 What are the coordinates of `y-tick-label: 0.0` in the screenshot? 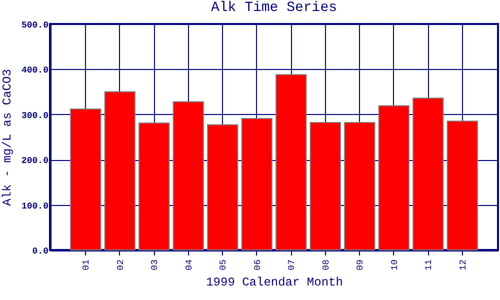 It's located at (40, 251).